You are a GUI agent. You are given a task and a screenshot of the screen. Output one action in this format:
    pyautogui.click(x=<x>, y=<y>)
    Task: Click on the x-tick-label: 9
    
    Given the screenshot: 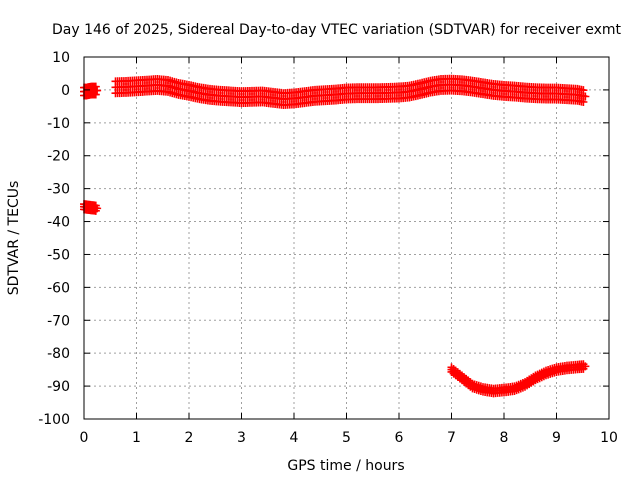 What is the action you would take?
    pyautogui.click(x=556, y=438)
    